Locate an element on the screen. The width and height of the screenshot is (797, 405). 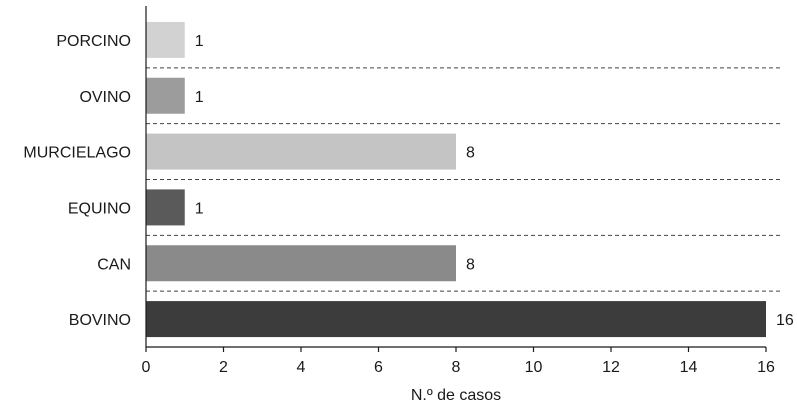
bar-porcino is located at coordinates (165, 39).